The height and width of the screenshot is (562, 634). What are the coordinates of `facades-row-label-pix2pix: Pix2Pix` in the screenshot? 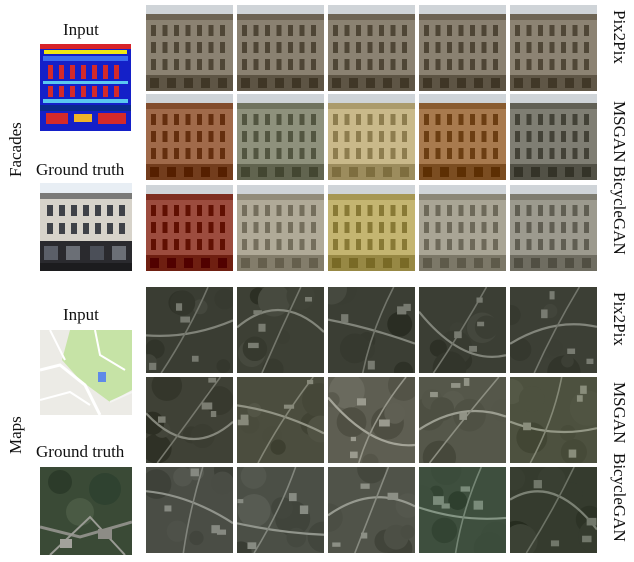 It's located at (619, 37).